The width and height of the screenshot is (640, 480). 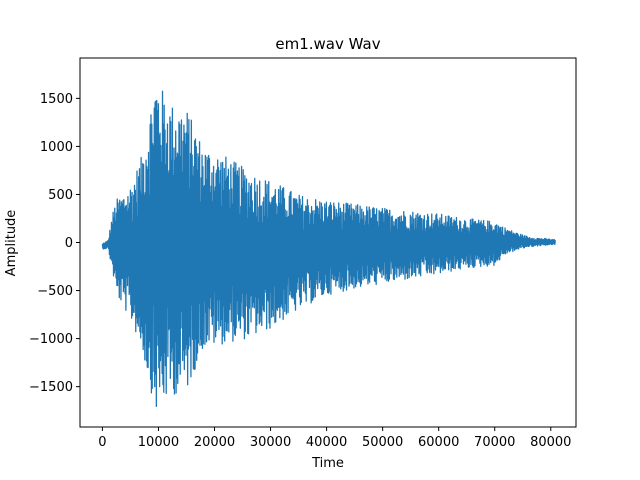 I want to click on y-tick-label: 0, so click(x=69, y=243).